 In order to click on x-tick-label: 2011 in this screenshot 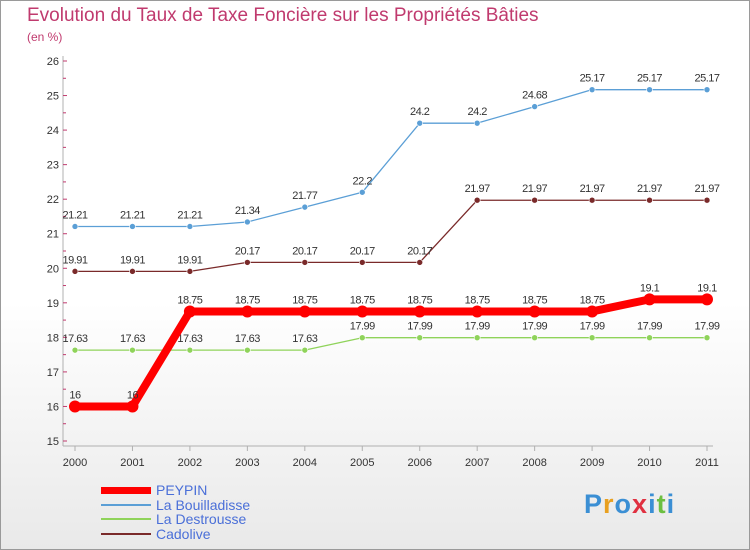, I will do `click(707, 463)`.